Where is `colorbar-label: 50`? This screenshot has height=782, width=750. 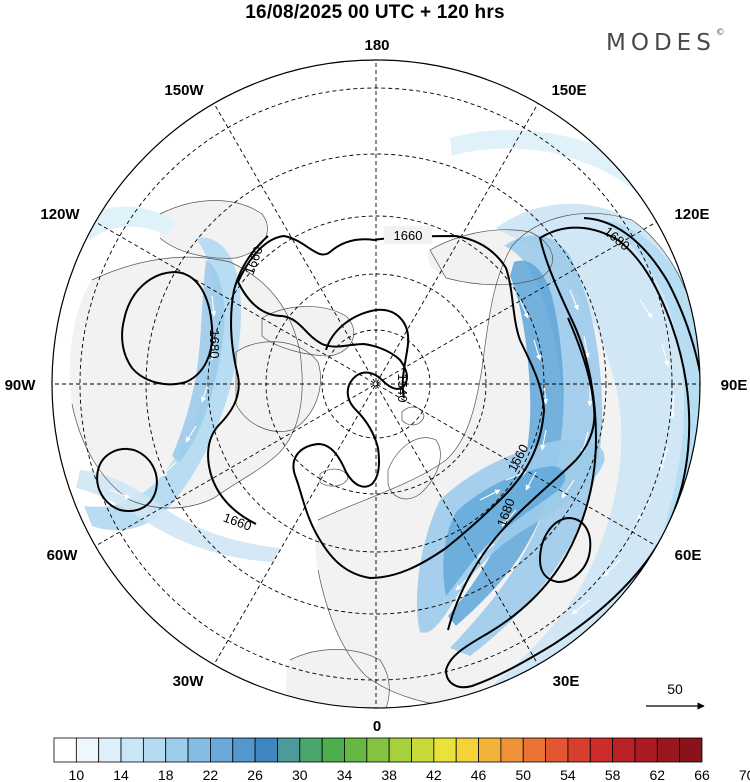 colorbar-label: 50 is located at coordinates (523, 774).